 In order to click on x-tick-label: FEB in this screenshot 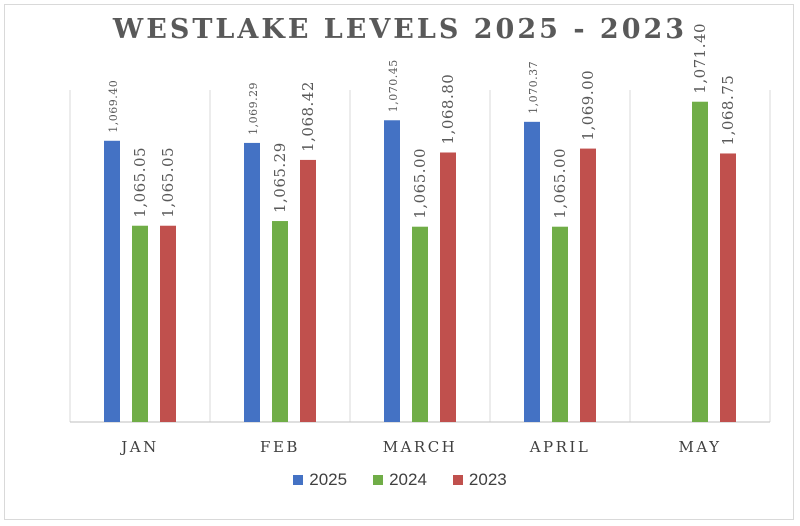, I will do `click(280, 447)`.